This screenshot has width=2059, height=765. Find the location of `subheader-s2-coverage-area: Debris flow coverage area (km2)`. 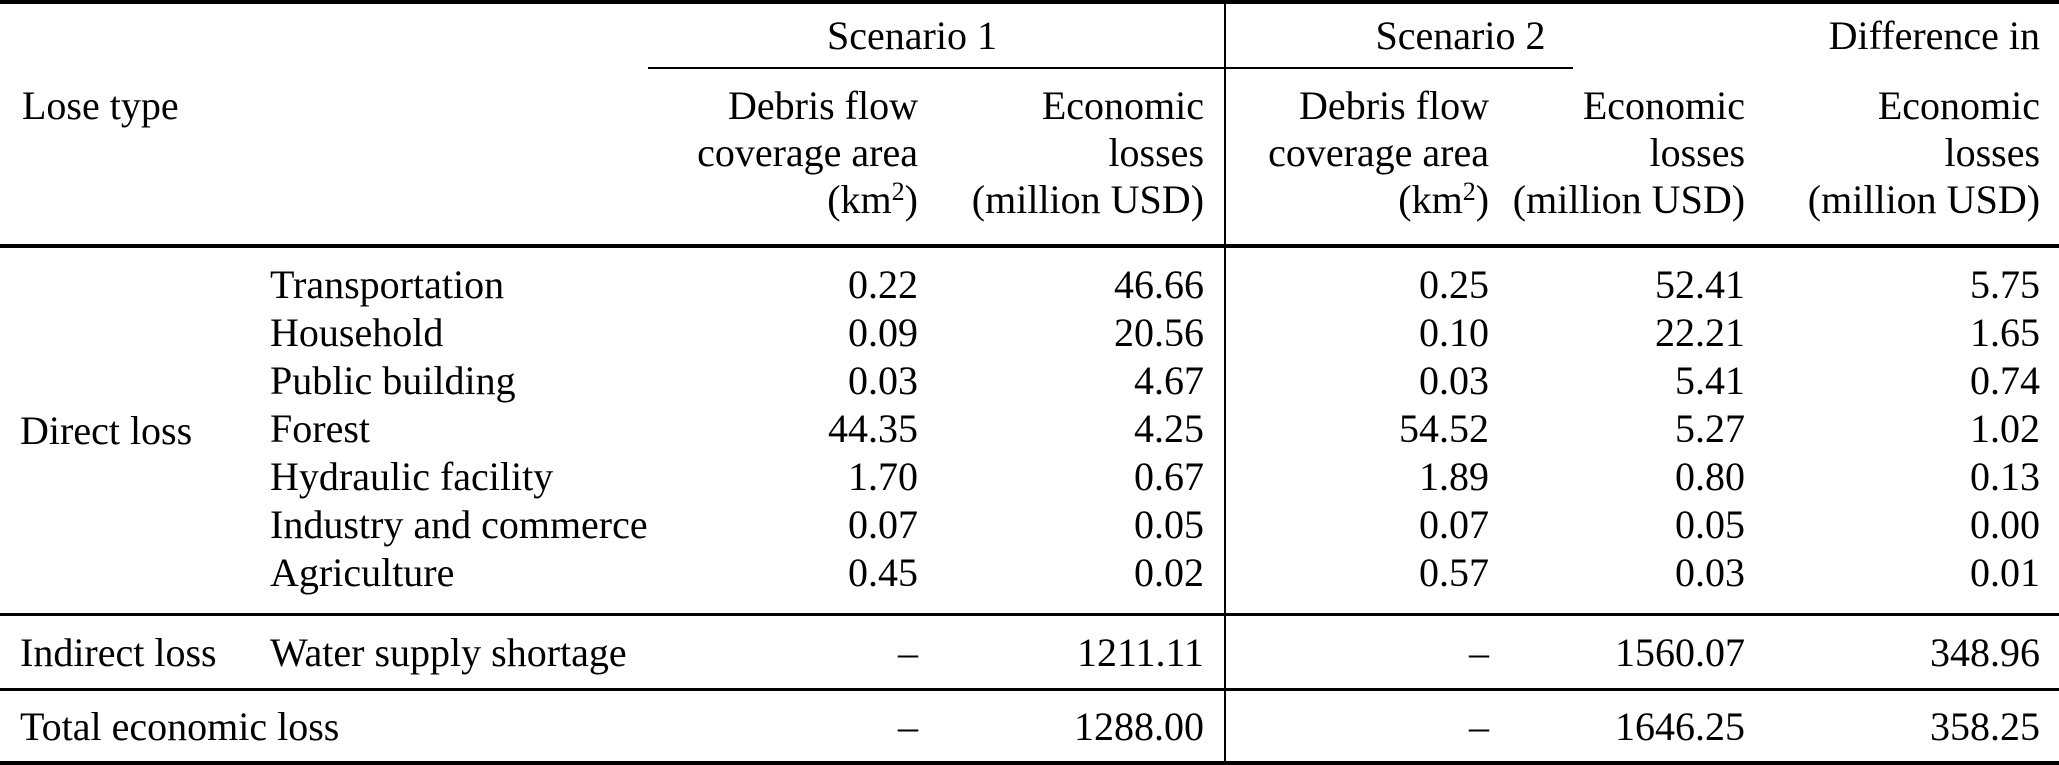

subheader-s2-coverage-area: Debris flow coverage area (km2) is located at coordinates (1361, 157).